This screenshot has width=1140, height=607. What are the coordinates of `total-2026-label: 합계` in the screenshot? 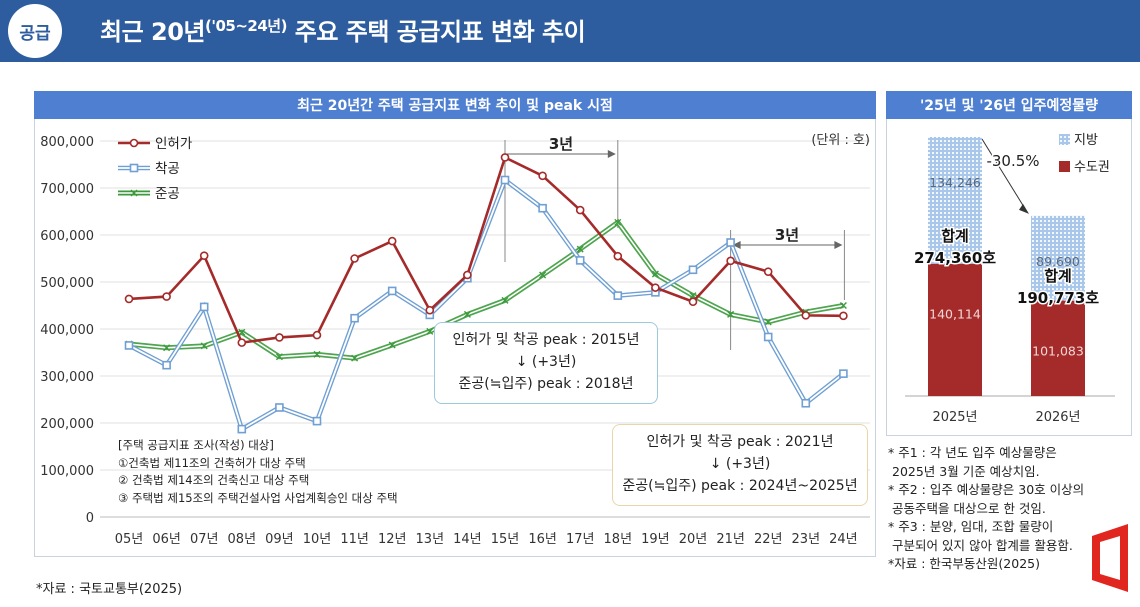 It's located at (1058, 276).